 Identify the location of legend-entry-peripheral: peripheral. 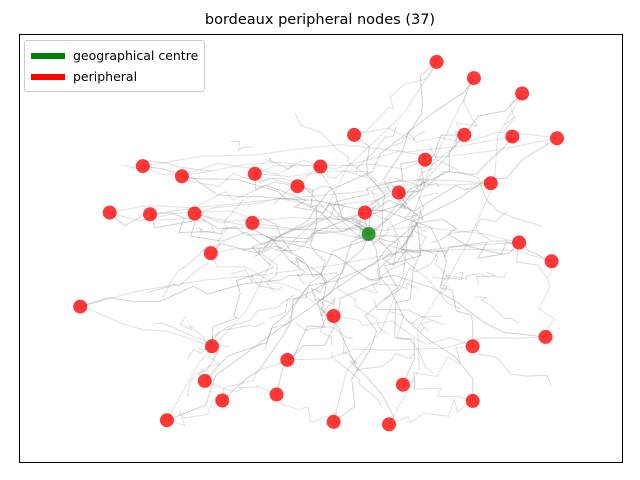
(113, 76).